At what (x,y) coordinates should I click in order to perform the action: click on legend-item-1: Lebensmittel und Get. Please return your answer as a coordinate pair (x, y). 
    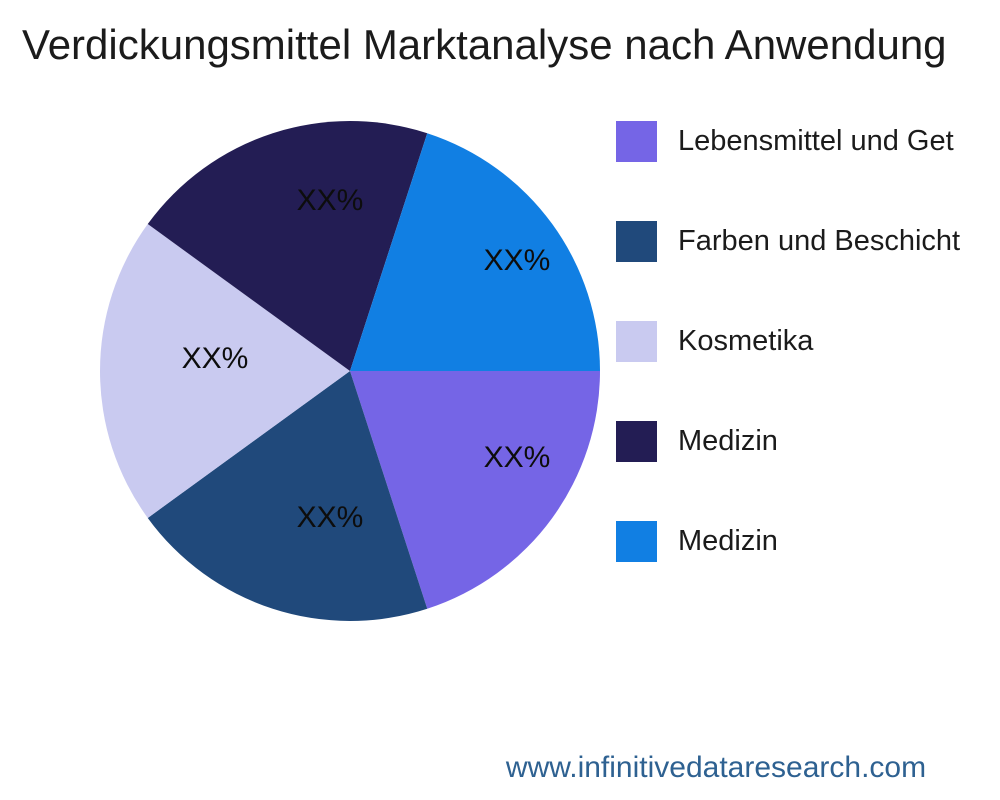
    Looking at the image, I should click on (785, 141).